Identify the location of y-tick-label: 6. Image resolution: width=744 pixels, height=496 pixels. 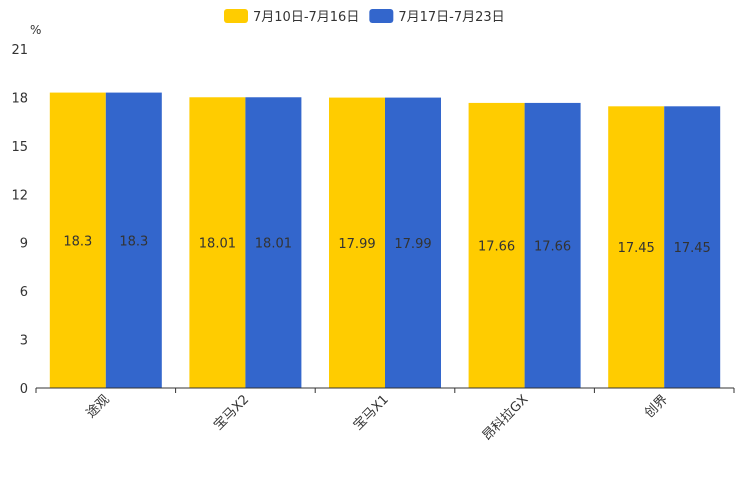
(24, 292).